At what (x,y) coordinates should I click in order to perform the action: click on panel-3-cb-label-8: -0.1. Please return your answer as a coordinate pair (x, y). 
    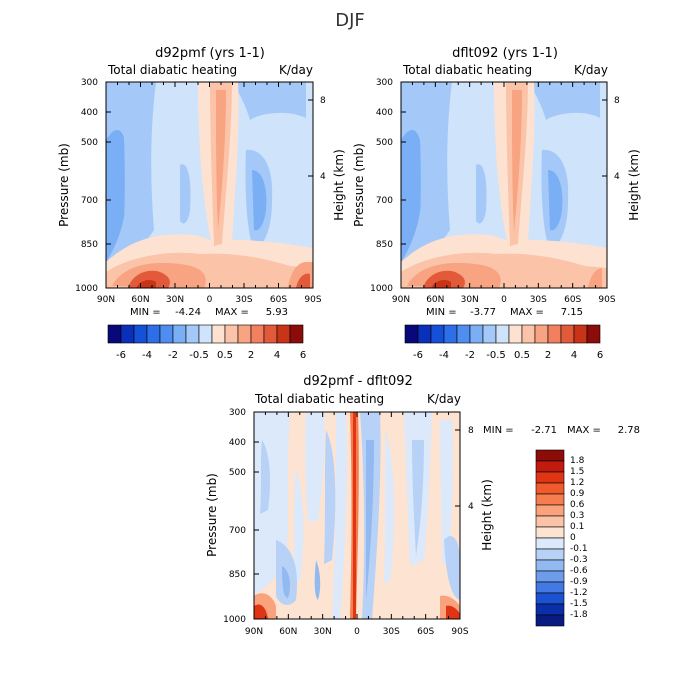
    Looking at the image, I should click on (579, 549).